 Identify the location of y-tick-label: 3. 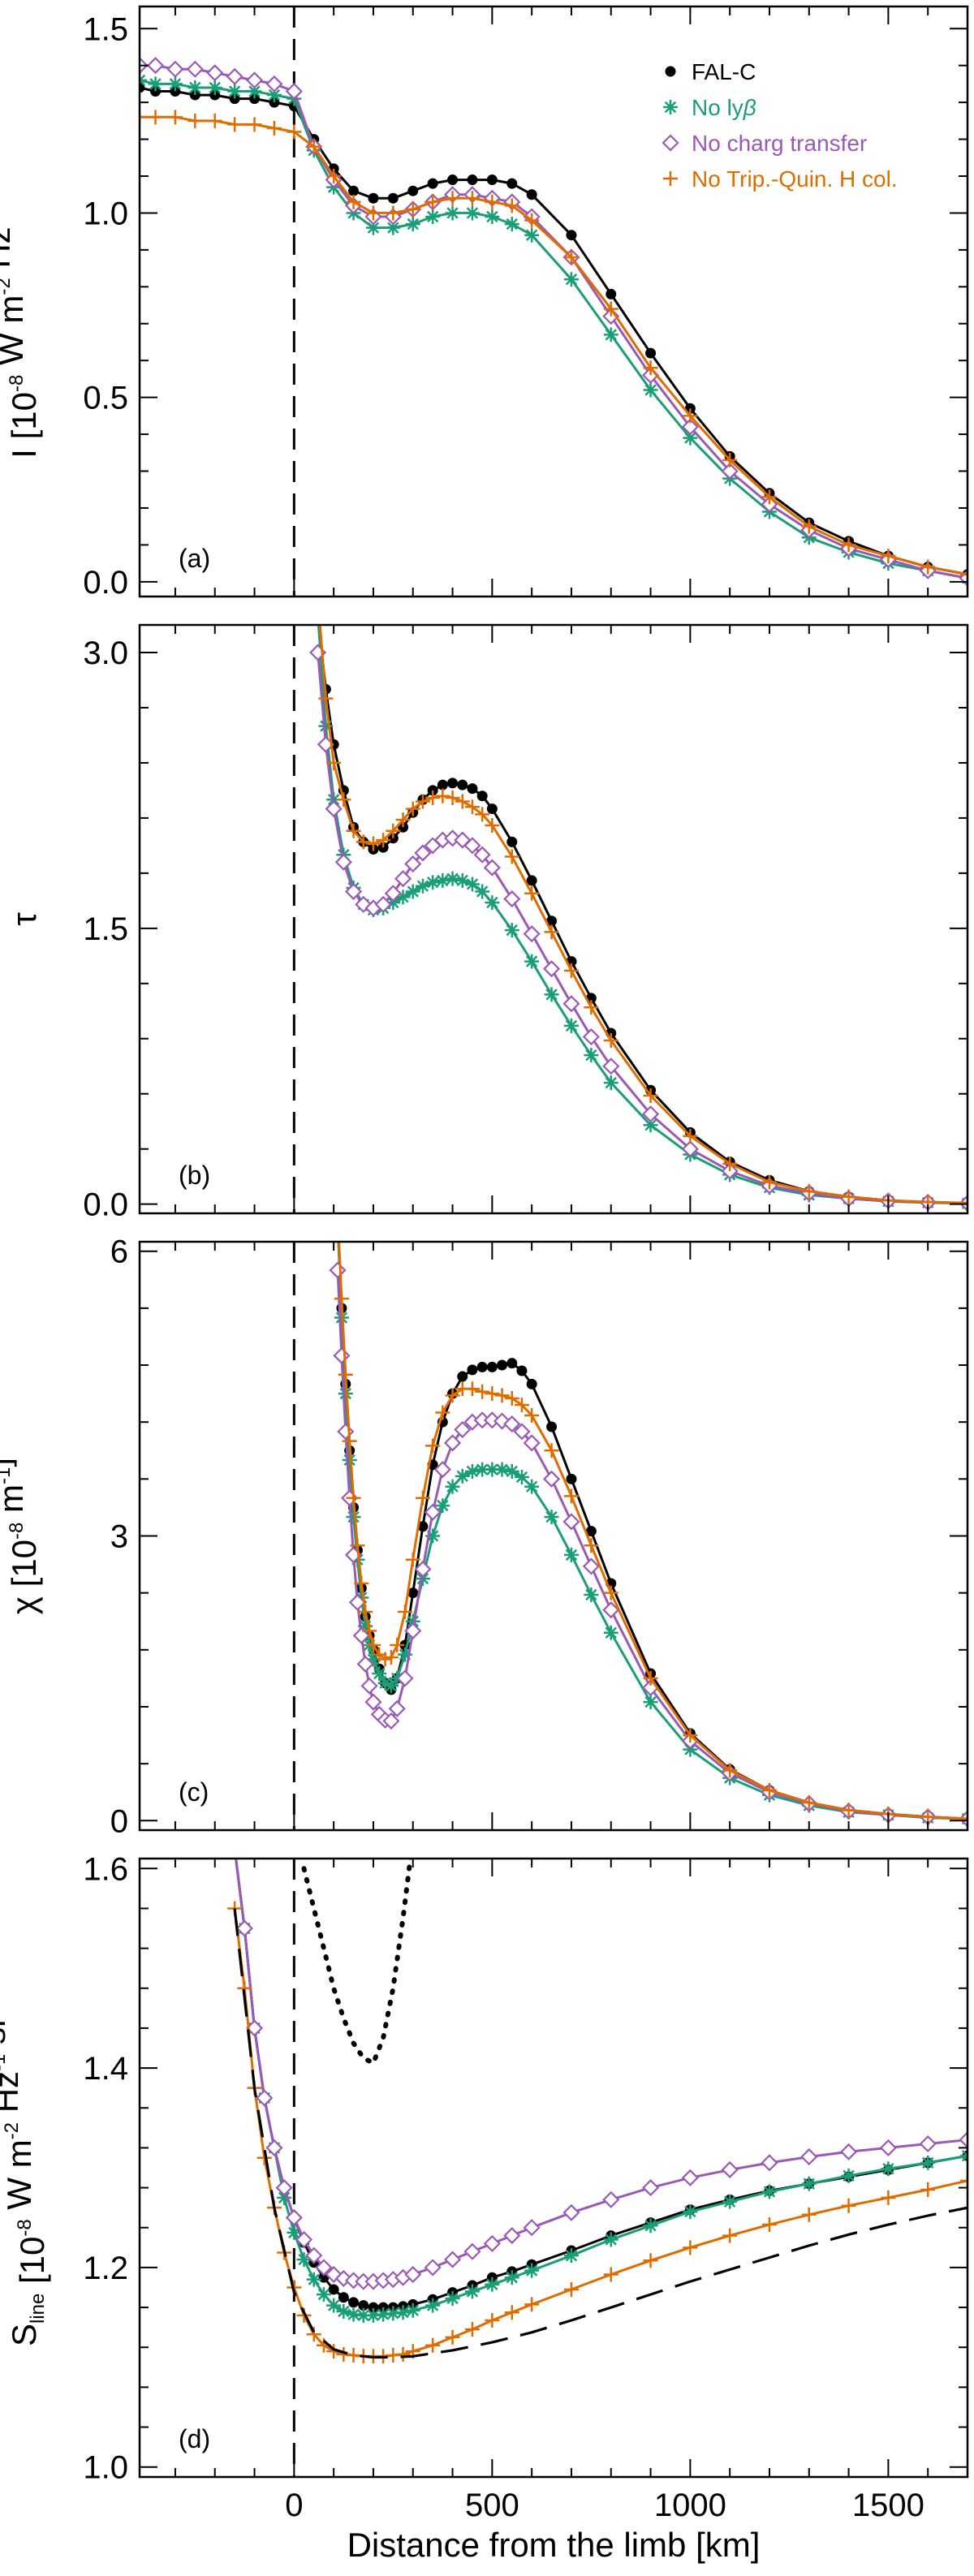
(119, 1537).